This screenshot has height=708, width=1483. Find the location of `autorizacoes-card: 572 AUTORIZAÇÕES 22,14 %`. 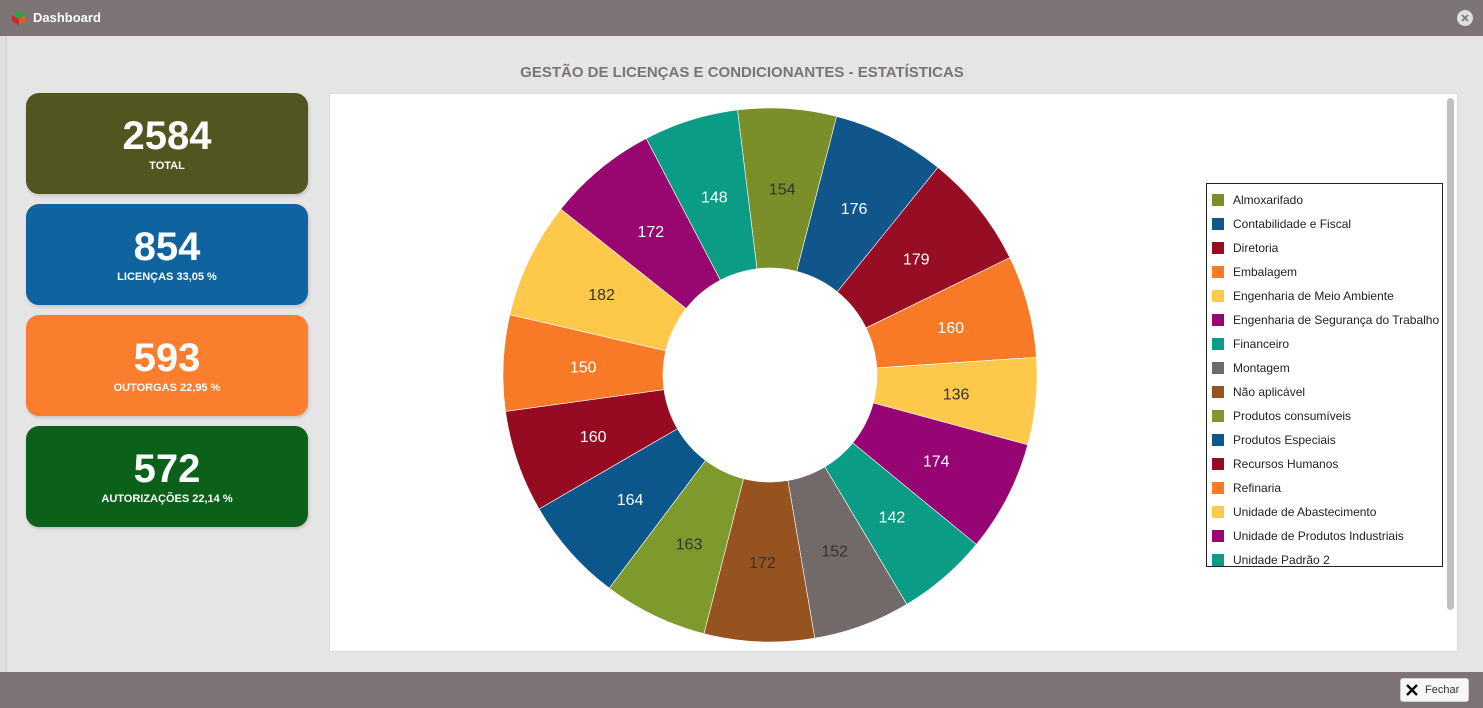

autorizacoes-card: 572 AUTORIZAÇÕES 22,14 % is located at coordinates (167, 476).